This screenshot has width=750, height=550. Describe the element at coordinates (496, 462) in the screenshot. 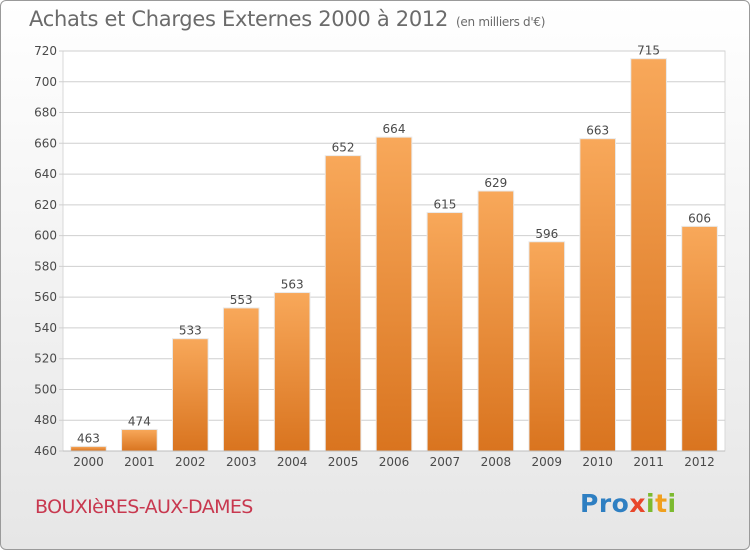

I see `x-tick-label: 2008` at that location.